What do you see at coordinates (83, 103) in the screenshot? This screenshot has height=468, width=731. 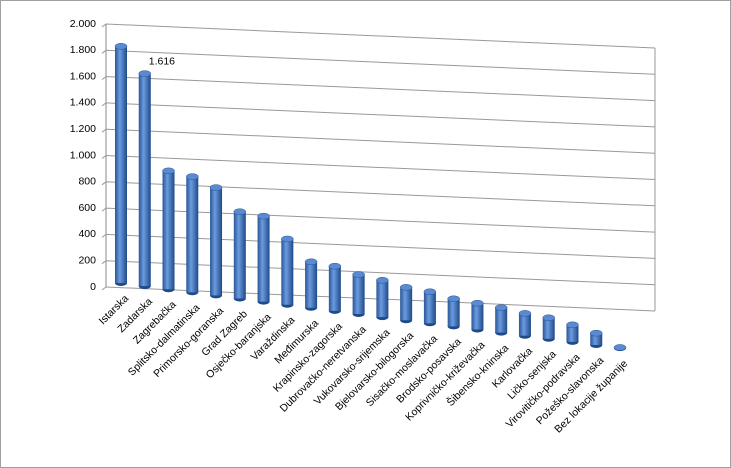 I see `y-tick-label: 1.400` at bounding box center [83, 103].